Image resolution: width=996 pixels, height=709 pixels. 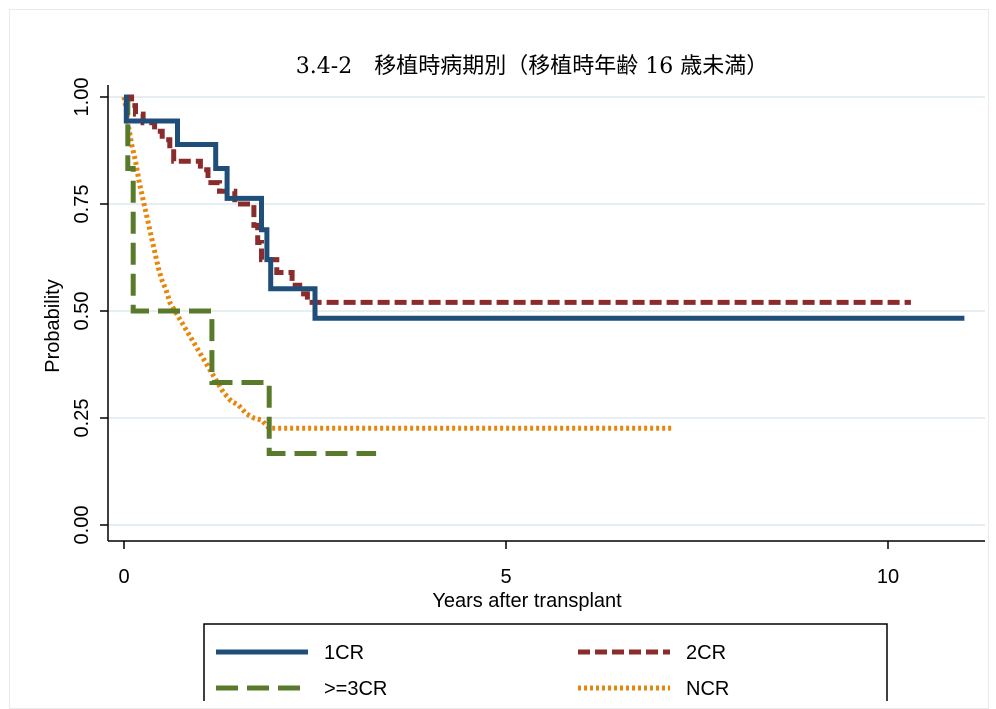 What do you see at coordinates (355, 689) in the screenshot?
I see `legend-label-2: >=3CR` at bounding box center [355, 689].